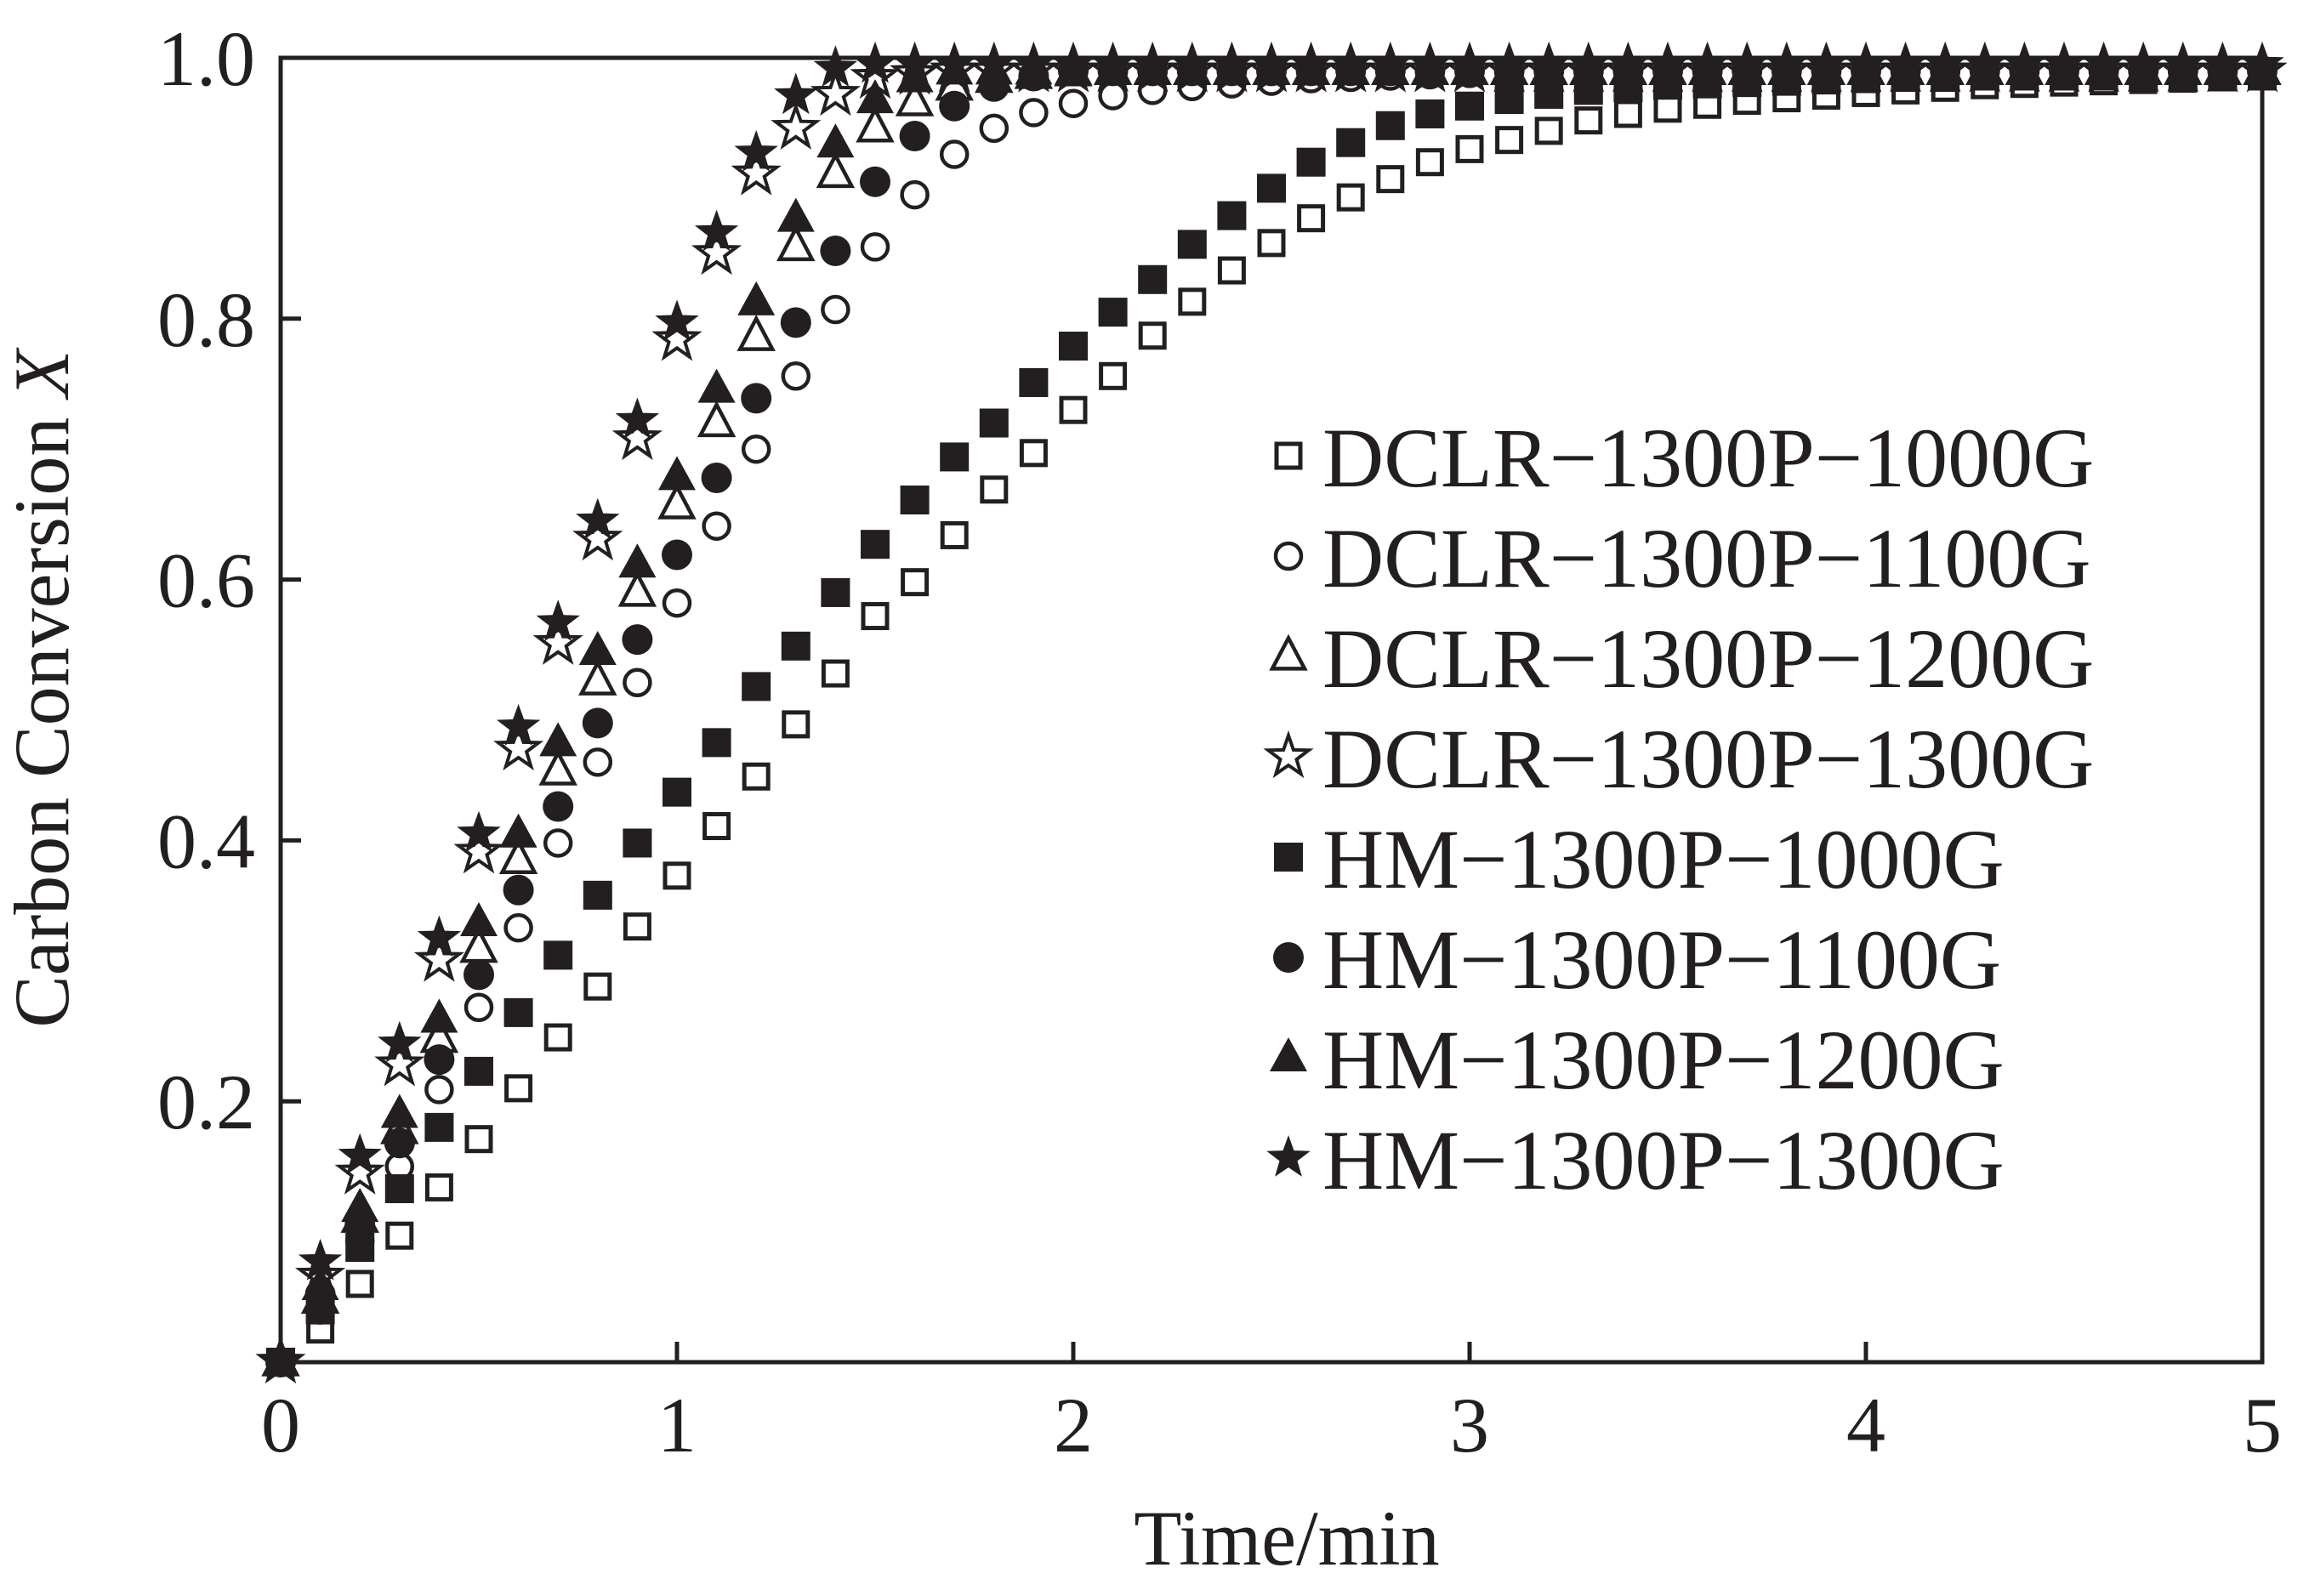 This screenshot has height=1596, width=2309. What do you see at coordinates (1756, 858) in the screenshot?
I see `legend-item: HM−1300P−1000G` at bounding box center [1756, 858].